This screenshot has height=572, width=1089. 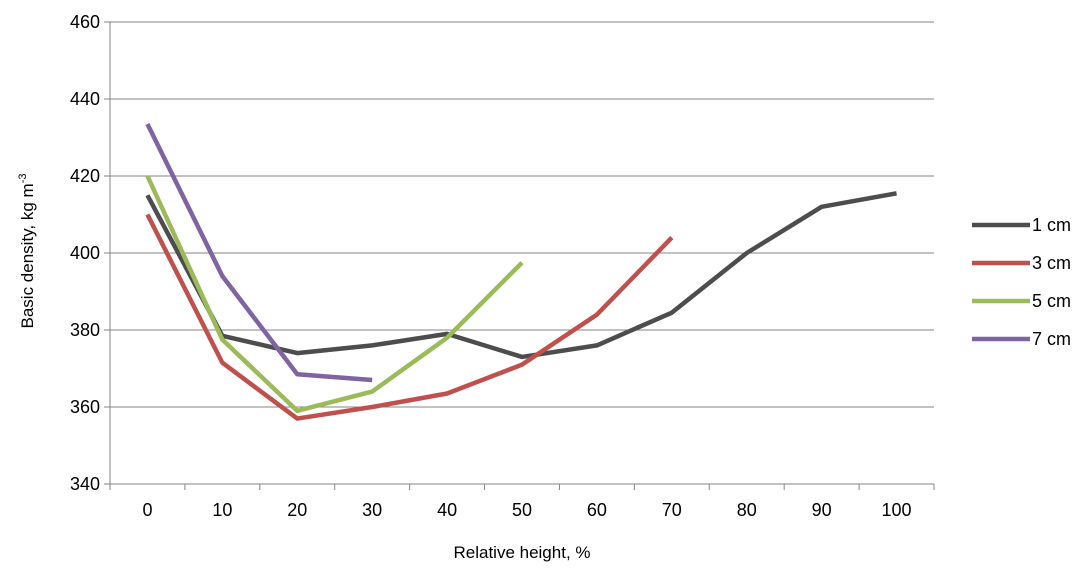 I want to click on x-tick-label: 0, so click(x=147, y=510).